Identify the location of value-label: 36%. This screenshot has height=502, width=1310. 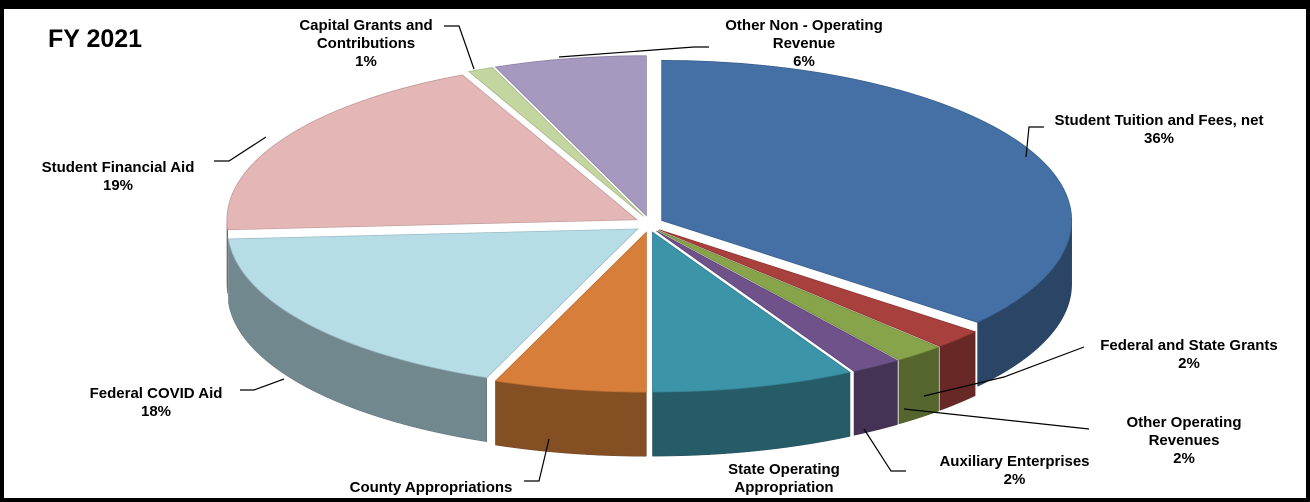
(1159, 138).